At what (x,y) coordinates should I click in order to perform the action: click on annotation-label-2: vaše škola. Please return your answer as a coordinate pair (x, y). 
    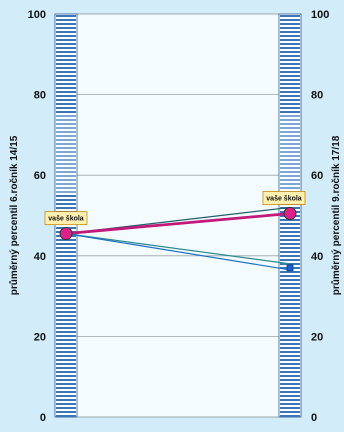
    Looking at the image, I should click on (284, 198).